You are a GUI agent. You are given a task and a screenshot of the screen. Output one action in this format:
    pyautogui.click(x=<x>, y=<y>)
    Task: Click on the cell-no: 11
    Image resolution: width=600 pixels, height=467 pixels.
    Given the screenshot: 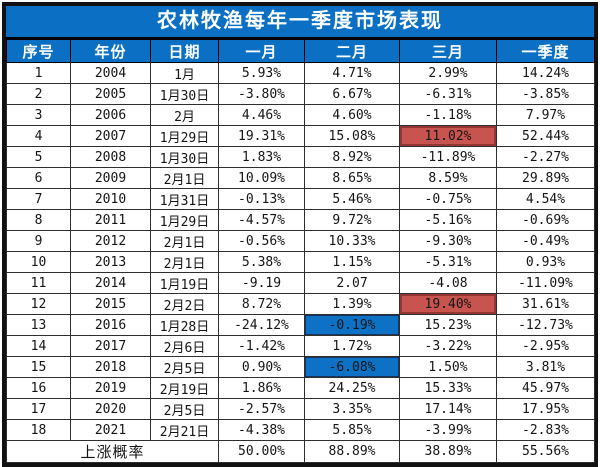 What is the action you would take?
    pyautogui.click(x=38, y=283)
    